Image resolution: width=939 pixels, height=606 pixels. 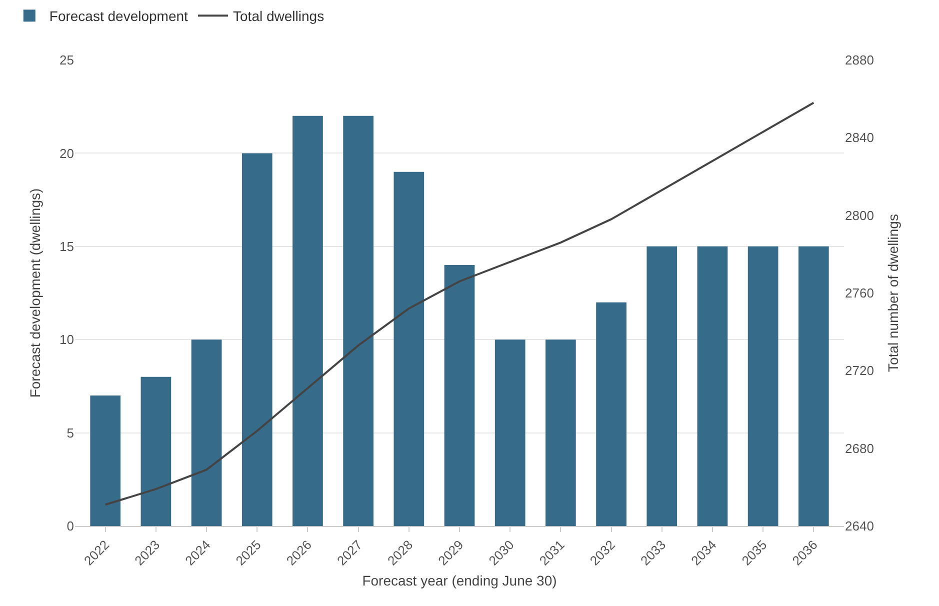 I want to click on y-tick-label: 10, so click(x=67, y=340).